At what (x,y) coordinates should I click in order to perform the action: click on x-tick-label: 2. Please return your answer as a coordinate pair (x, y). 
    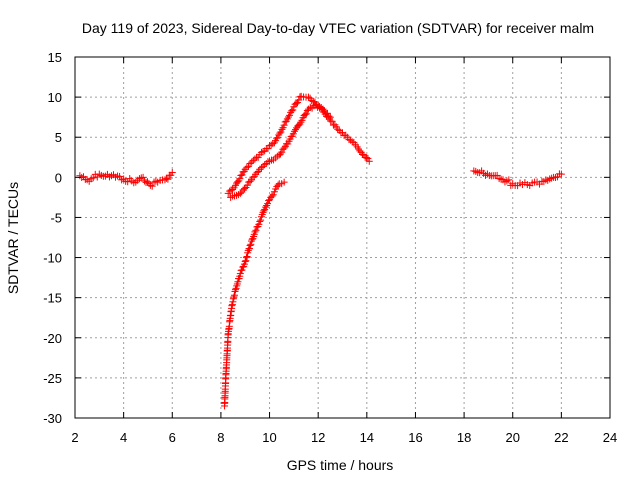
    Looking at the image, I should click on (74, 437).